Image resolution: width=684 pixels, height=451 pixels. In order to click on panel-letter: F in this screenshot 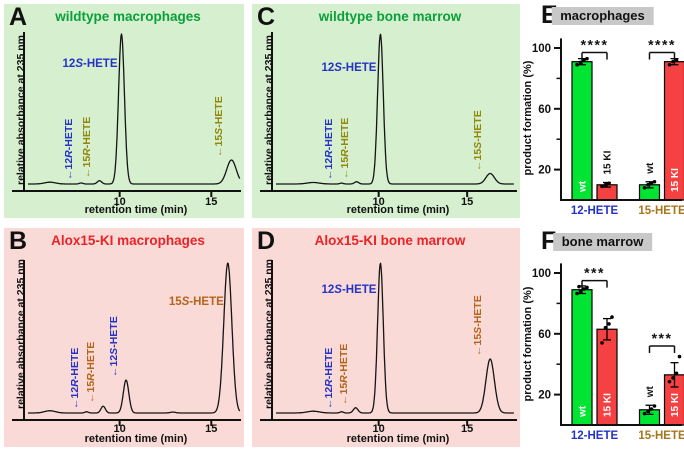, I will do `click(549, 241)`.